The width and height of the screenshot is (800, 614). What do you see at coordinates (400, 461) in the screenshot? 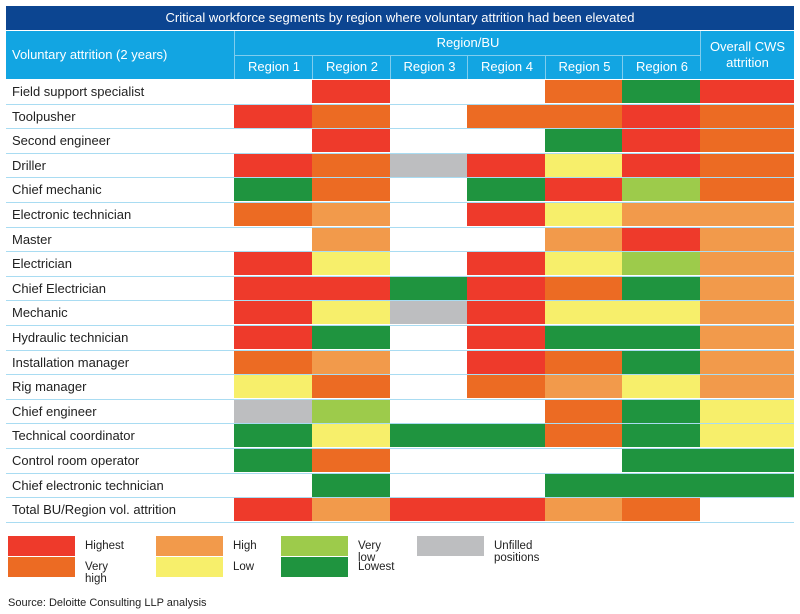
I see `table-row: Control room operator` at bounding box center [400, 461].